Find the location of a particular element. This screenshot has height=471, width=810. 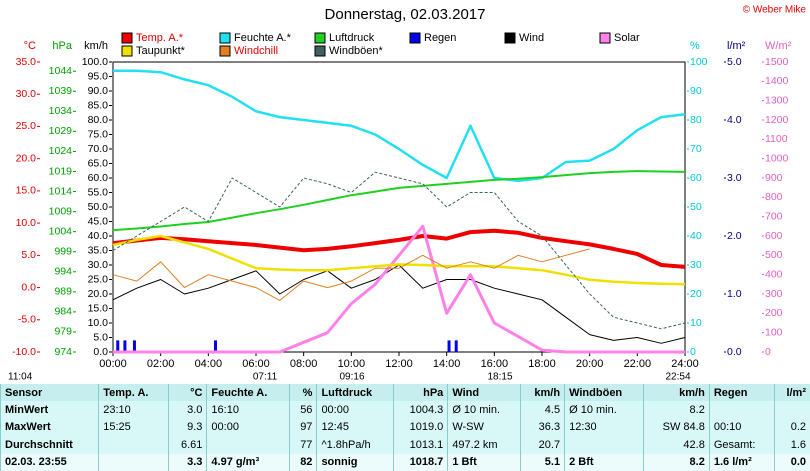

y-tick-label: 984 is located at coordinates (63, 312).